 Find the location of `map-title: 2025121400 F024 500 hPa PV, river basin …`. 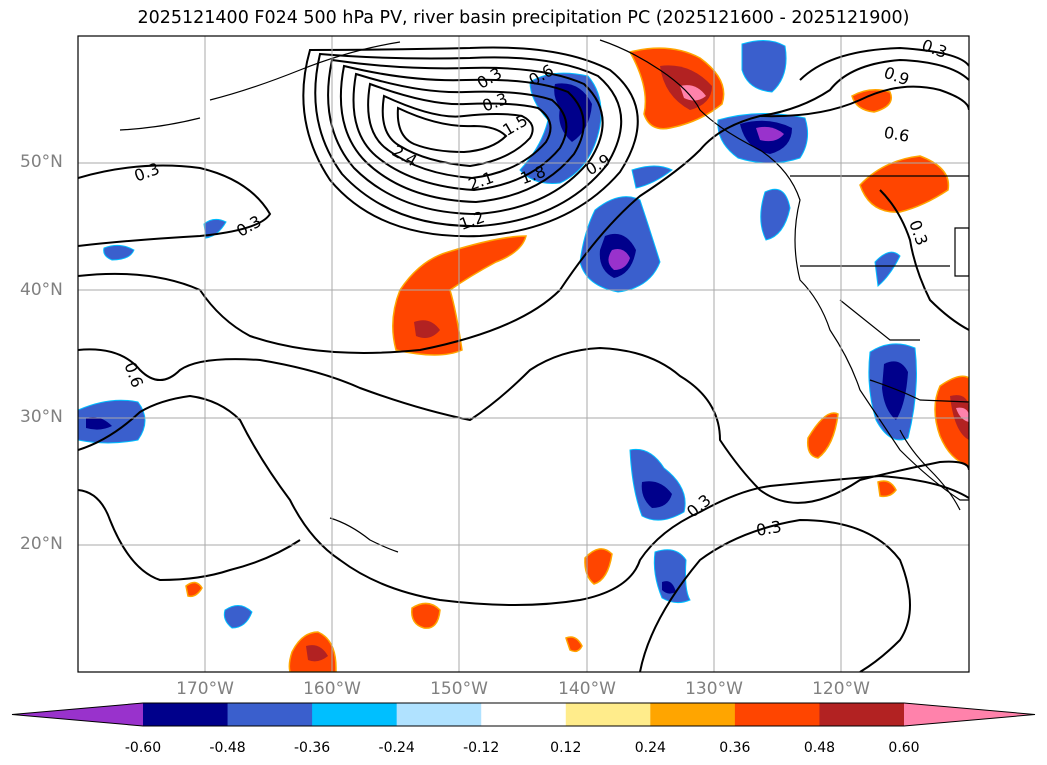

map-title: 2025121400 F024 500 hPa PV, river basin … is located at coordinates (523, 18).